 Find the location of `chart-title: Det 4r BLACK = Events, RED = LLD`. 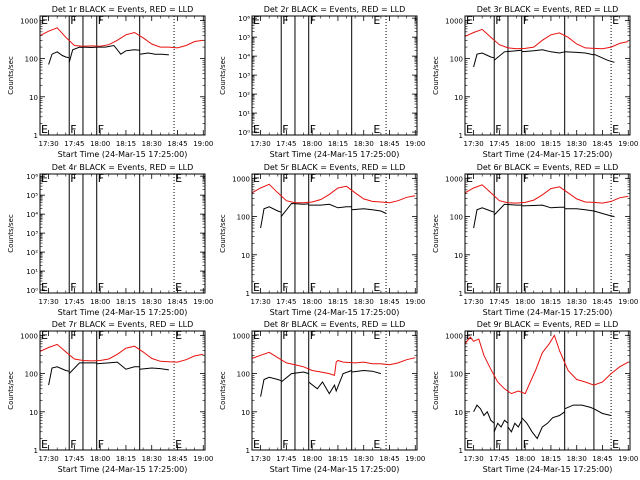

chart-title: Det 4r BLACK = Events, RED = LLD is located at coordinates (123, 167).